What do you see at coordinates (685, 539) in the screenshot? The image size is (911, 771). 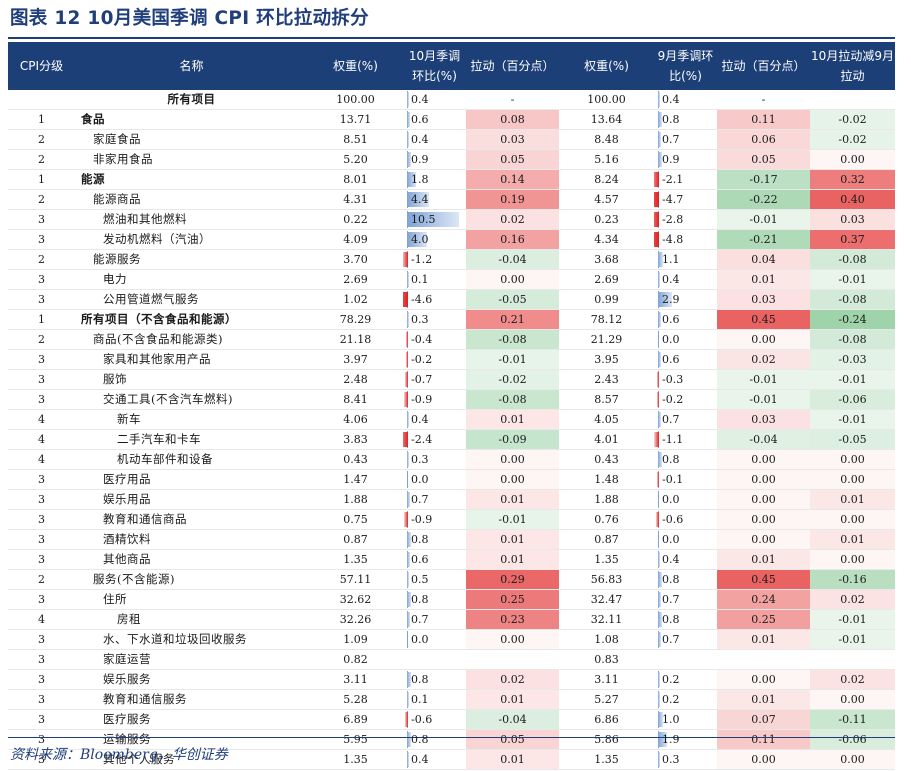 I see `m9-bar-cell: 0.0` at bounding box center [685, 539].